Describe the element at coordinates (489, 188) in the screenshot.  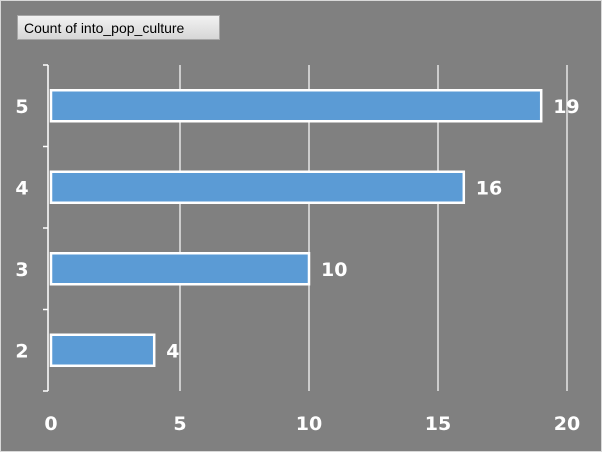
I see `data-label: 16` at that location.